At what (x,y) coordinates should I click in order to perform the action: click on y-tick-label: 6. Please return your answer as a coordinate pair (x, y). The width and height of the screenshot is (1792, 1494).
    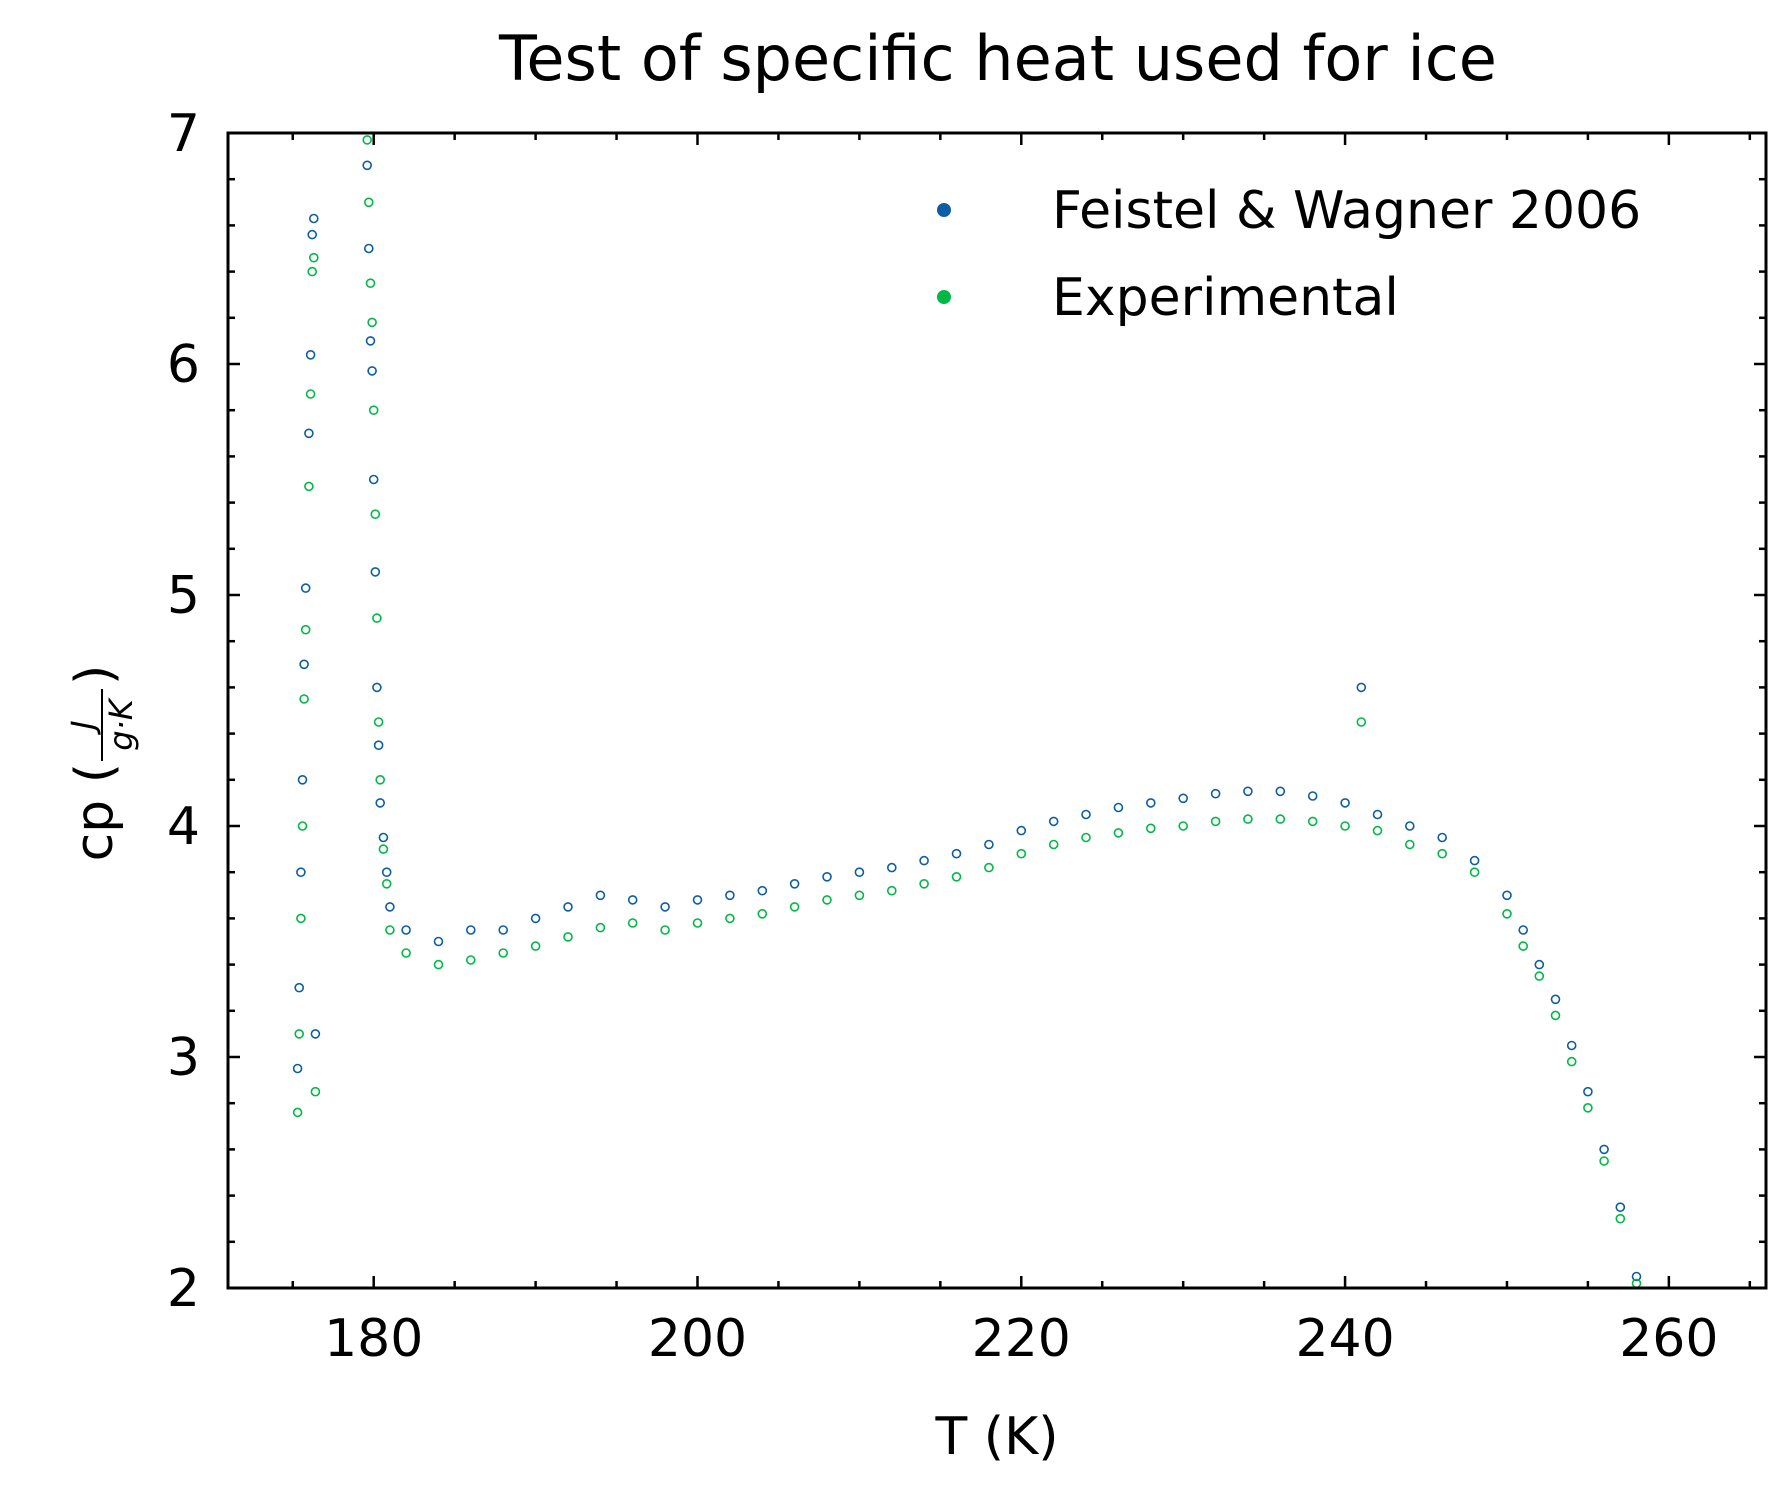
    Looking at the image, I should click on (183, 365).